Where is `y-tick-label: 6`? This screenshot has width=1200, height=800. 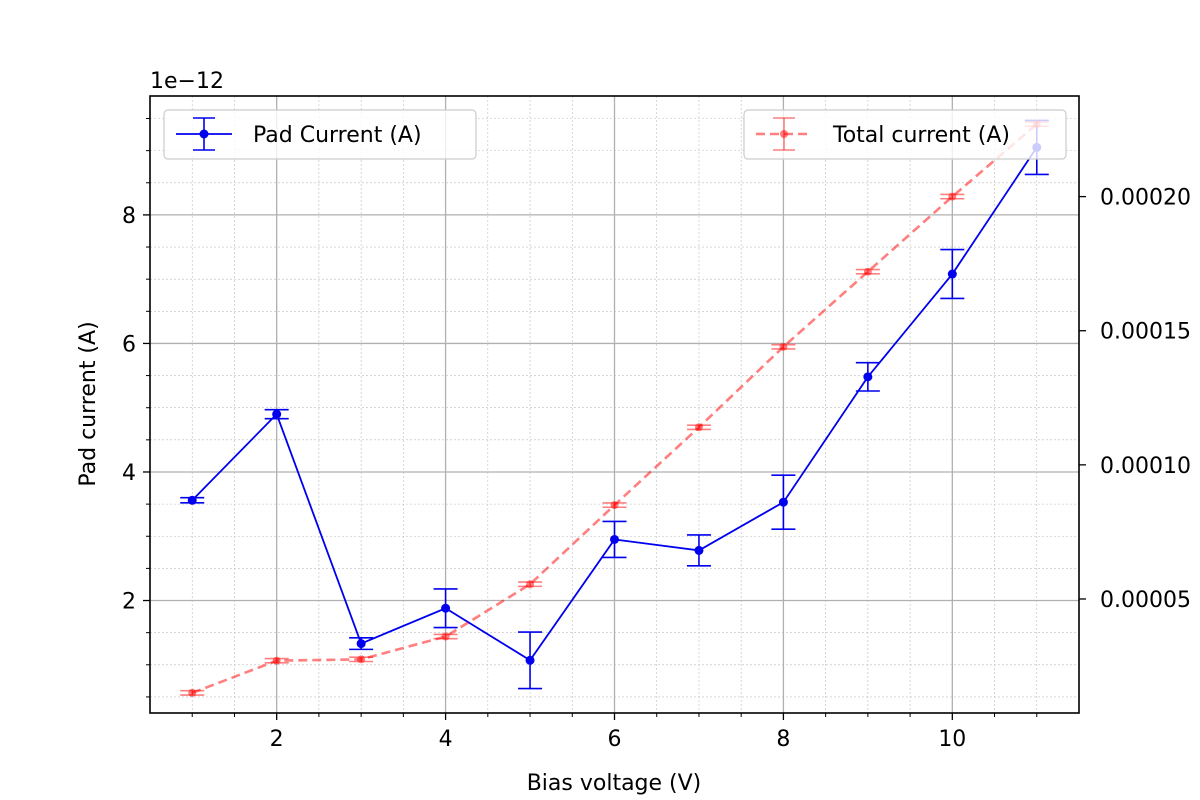
y-tick-label: 6 is located at coordinates (129, 344).